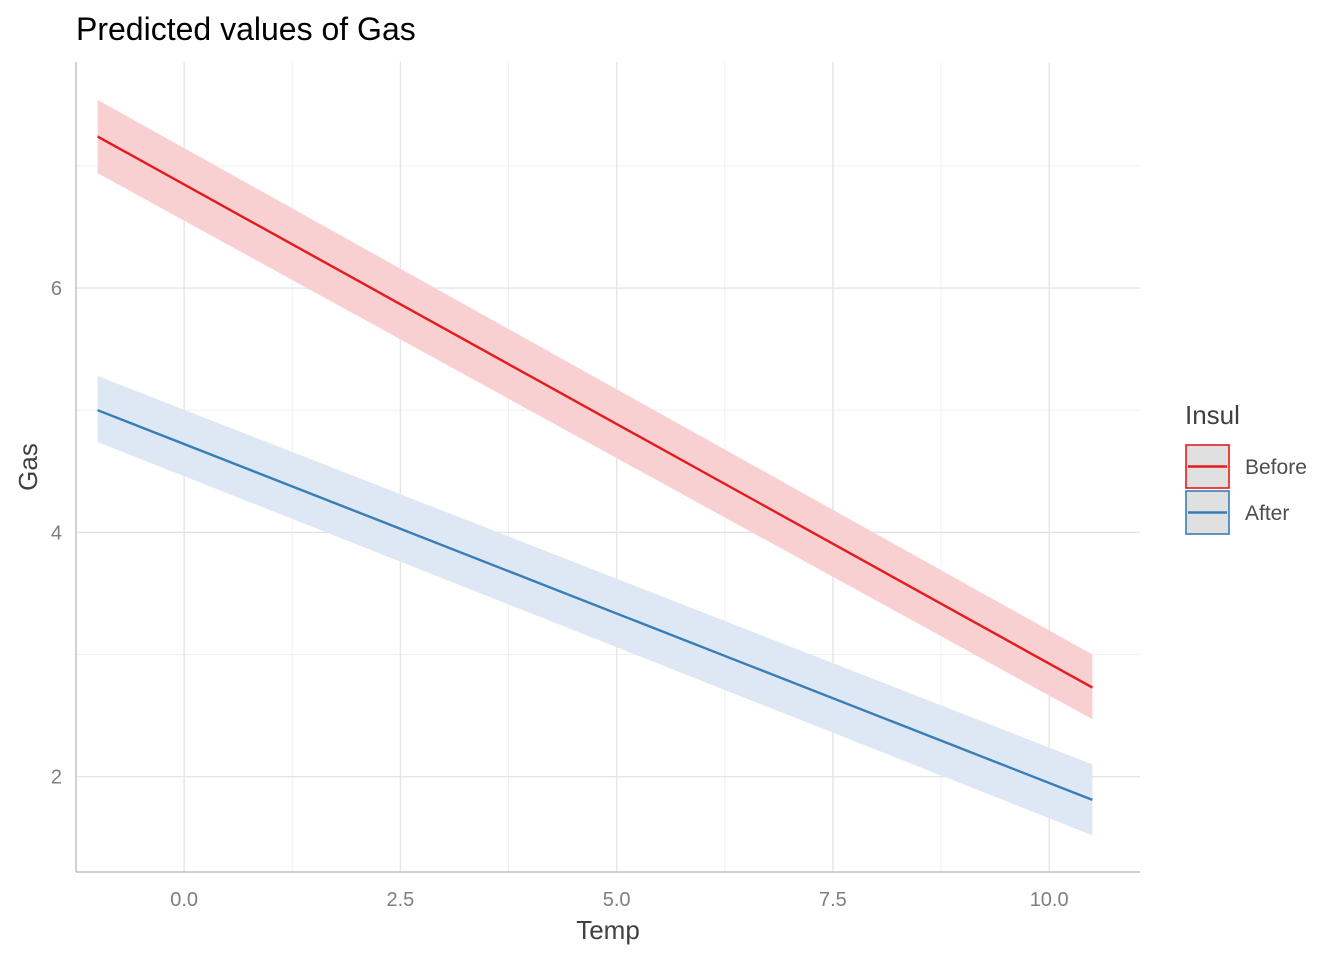  I want to click on y-tick-label: 2, so click(56, 778).